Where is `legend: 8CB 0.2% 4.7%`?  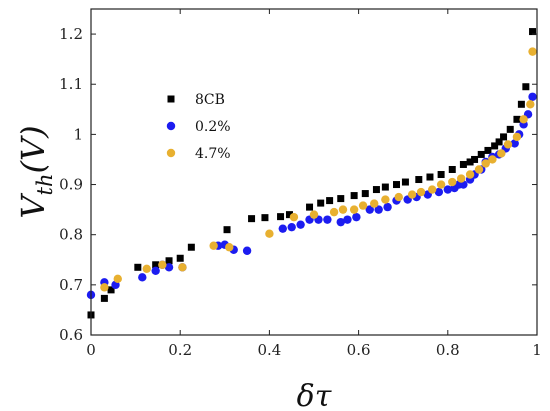 legend: 8CB 0.2% 4.7% is located at coordinates (198, 127).